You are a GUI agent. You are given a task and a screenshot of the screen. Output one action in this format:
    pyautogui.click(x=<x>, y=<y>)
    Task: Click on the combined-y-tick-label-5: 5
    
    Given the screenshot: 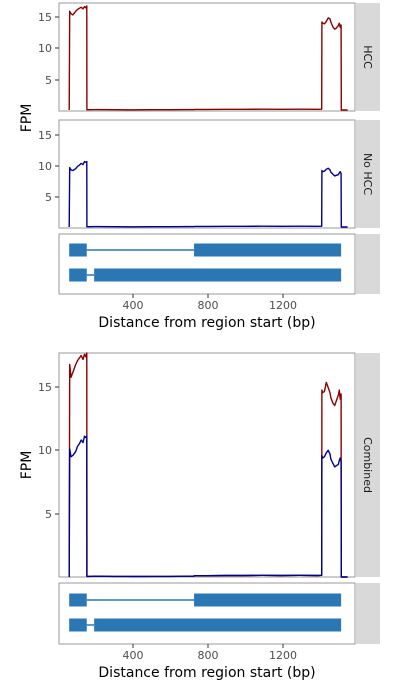 What is the action you would take?
    pyautogui.click(x=48, y=514)
    